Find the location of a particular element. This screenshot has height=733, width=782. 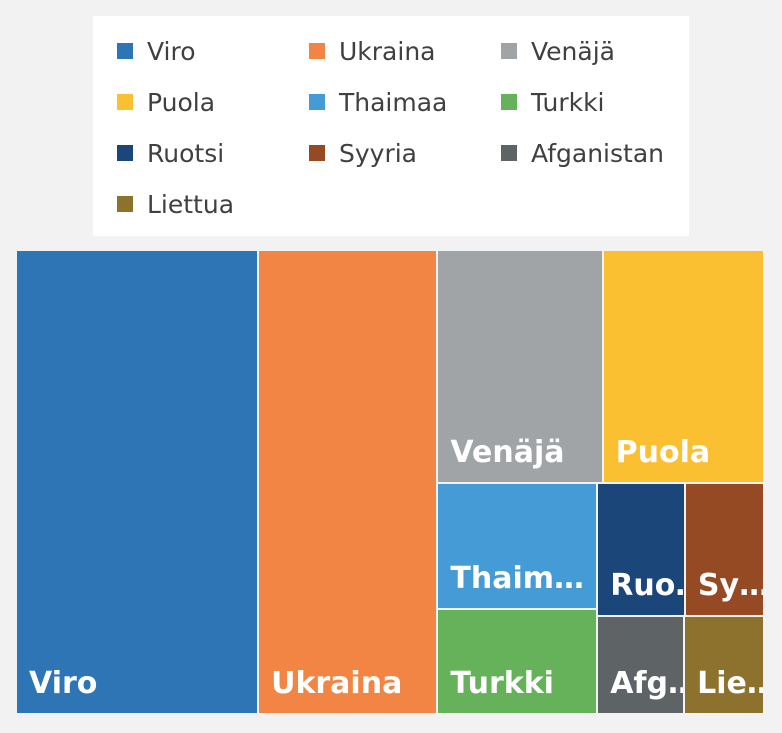

legend-item-ruotsi: Ruotsi is located at coordinates (170, 153).